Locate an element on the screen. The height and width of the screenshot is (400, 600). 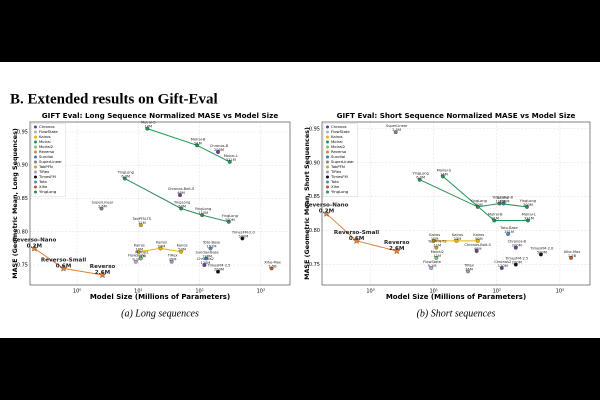
point-label-line: 10M is located at coordinates (139, 250).